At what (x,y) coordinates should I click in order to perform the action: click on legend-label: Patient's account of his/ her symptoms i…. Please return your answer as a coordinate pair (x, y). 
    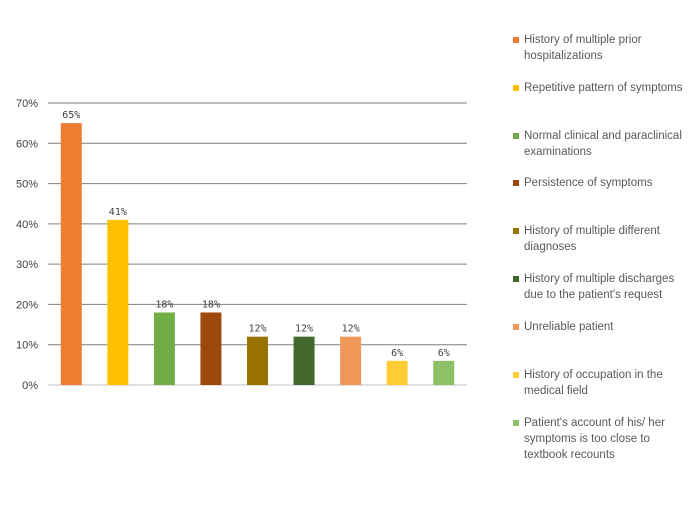
    Looking at the image, I should click on (594, 439).